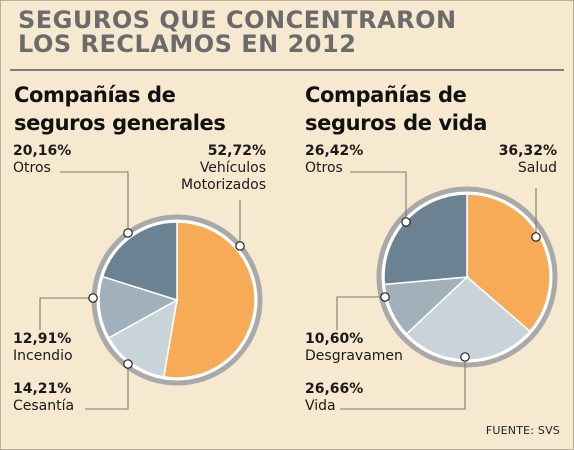 The height and width of the screenshot is (450, 574). Describe the element at coordinates (95, 95) in the screenshot. I see `chart-title-general-line-1: Compañías de` at that location.